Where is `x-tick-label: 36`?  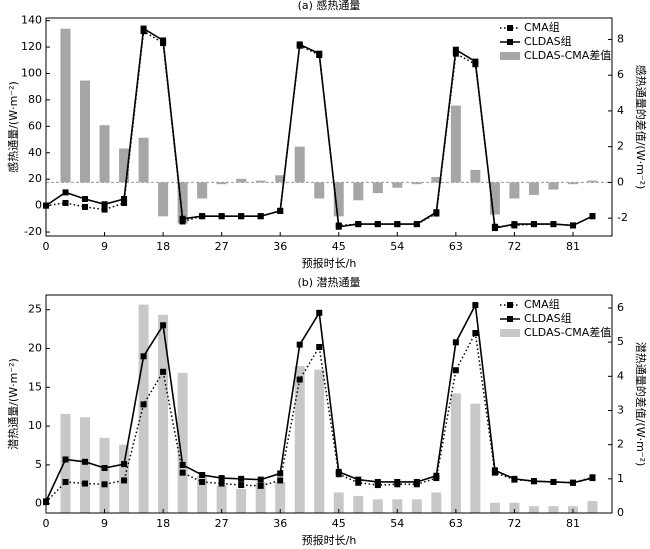
x-tick-label: 36 is located at coordinates (280, 523).